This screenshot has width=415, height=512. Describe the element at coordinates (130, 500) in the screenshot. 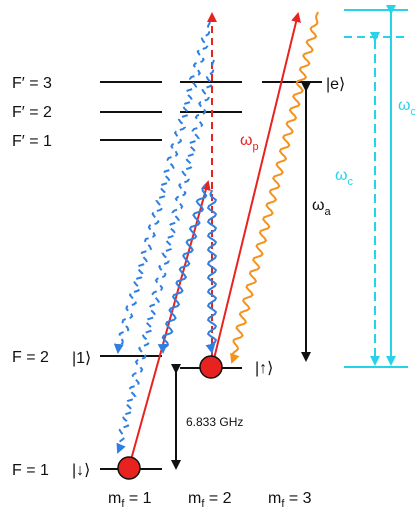

I see `mf-label-1: mf = 1` at that location.